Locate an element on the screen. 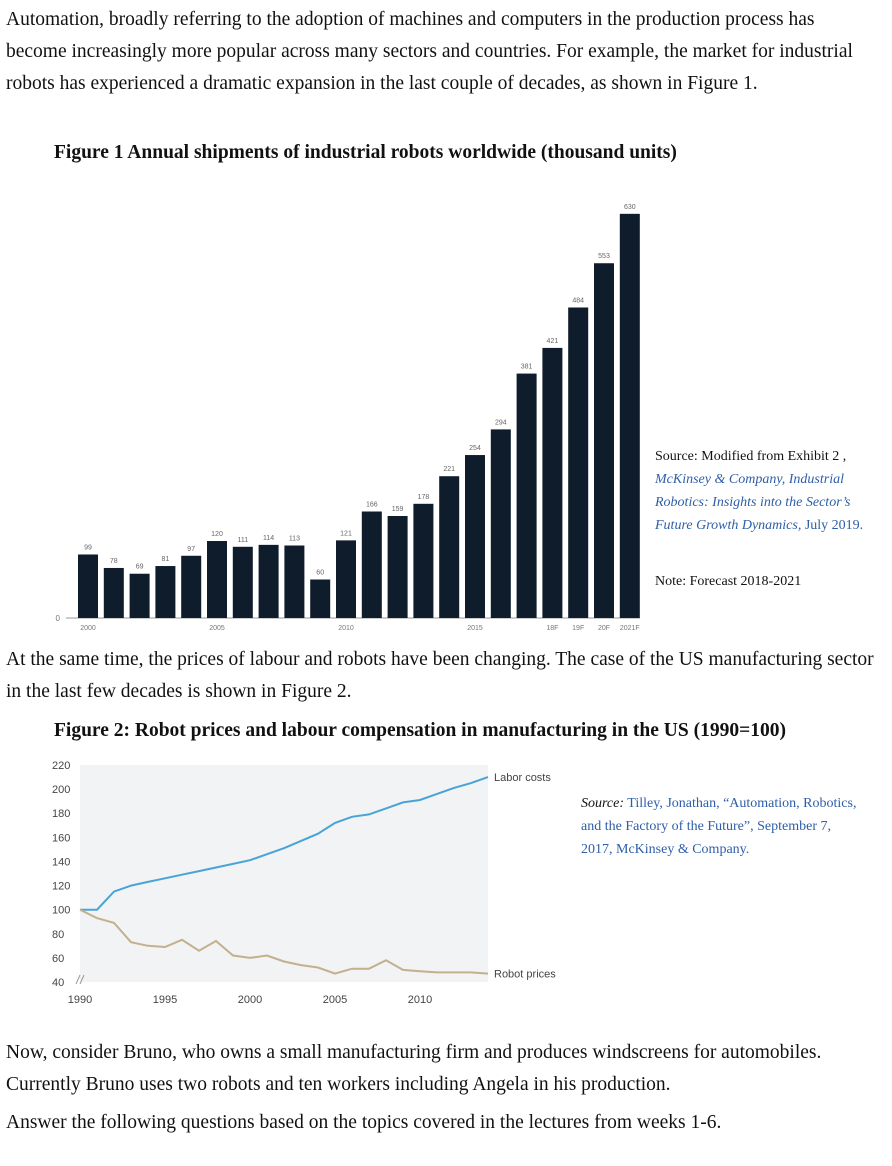 Image resolution: width=892 pixels, height=1166 pixels. bar-2003 is located at coordinates (165, 592).